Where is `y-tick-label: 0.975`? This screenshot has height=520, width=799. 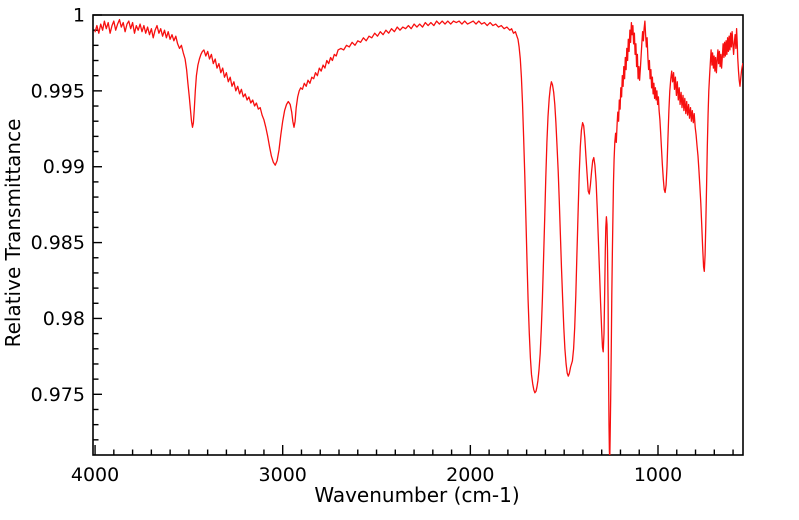
y-tick-label: 0.975 is located at coordinates (58, 395).